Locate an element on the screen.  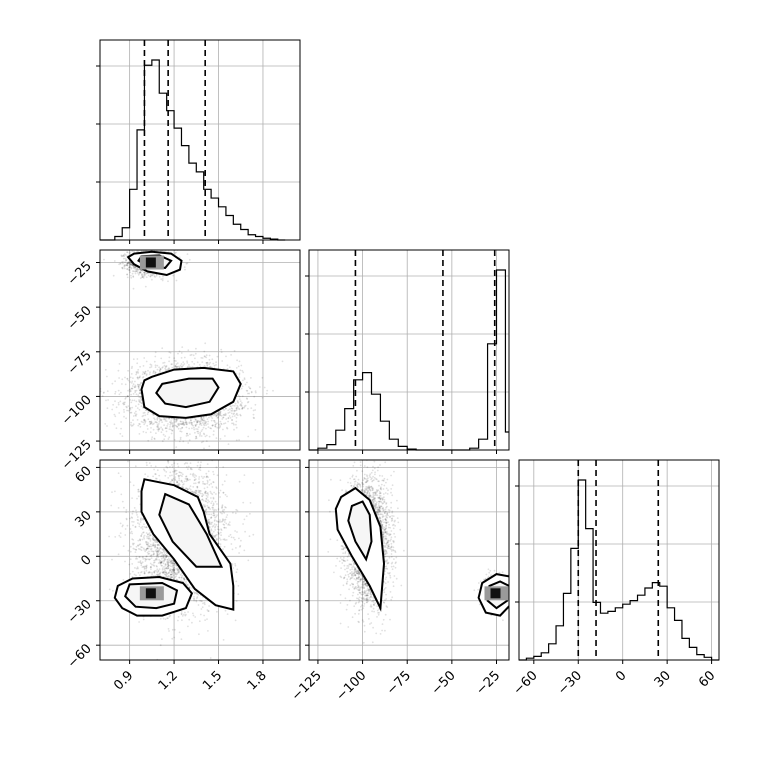
y-tick-label: −50 is located at coordinates (80, 318).